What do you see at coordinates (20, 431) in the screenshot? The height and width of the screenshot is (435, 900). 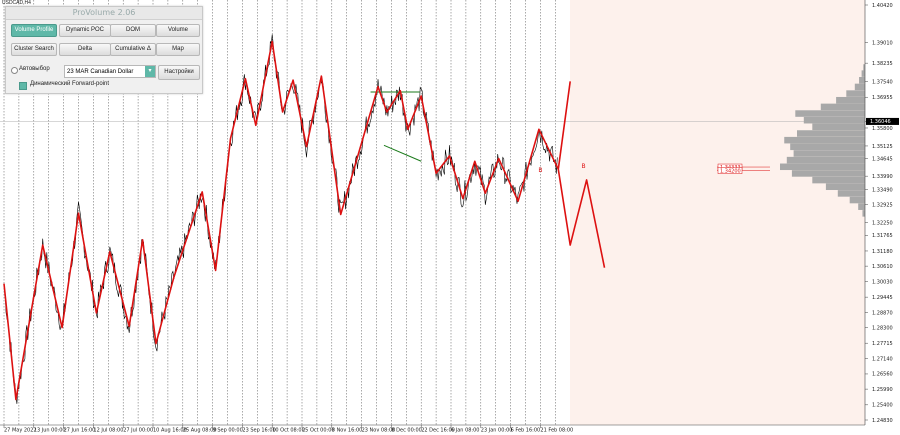 I see `x-tick-label-0: 27 May 2022` at bounding box center [20, 431].